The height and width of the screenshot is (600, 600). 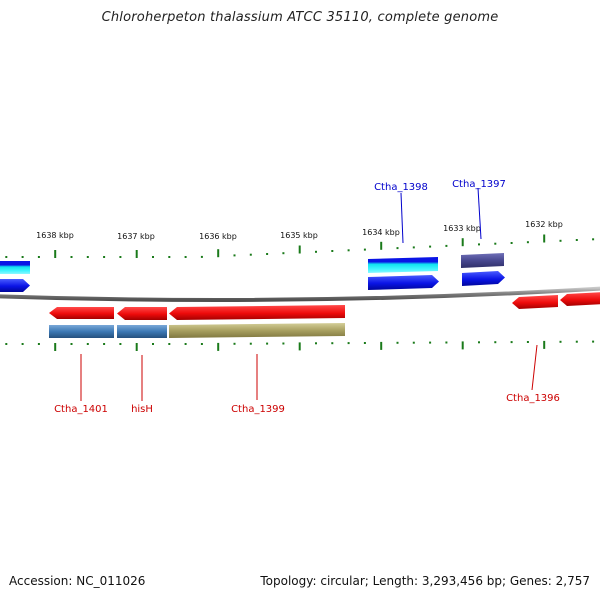 I want to click on forward-strand-genes, so click(x=252, y=272).